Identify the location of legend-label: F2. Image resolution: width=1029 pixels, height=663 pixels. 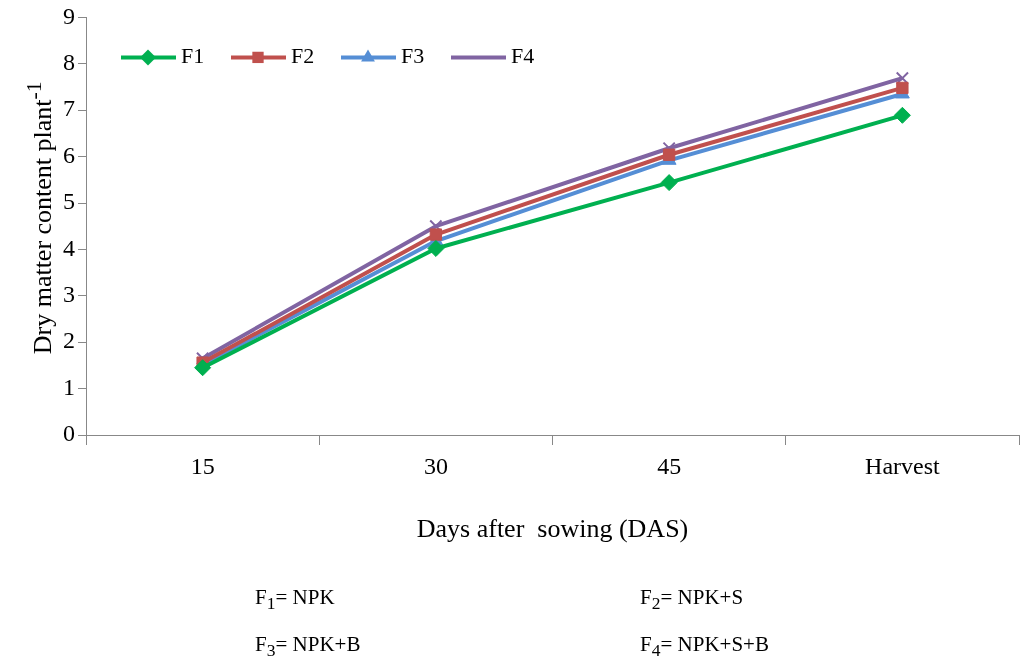
(303, 56).